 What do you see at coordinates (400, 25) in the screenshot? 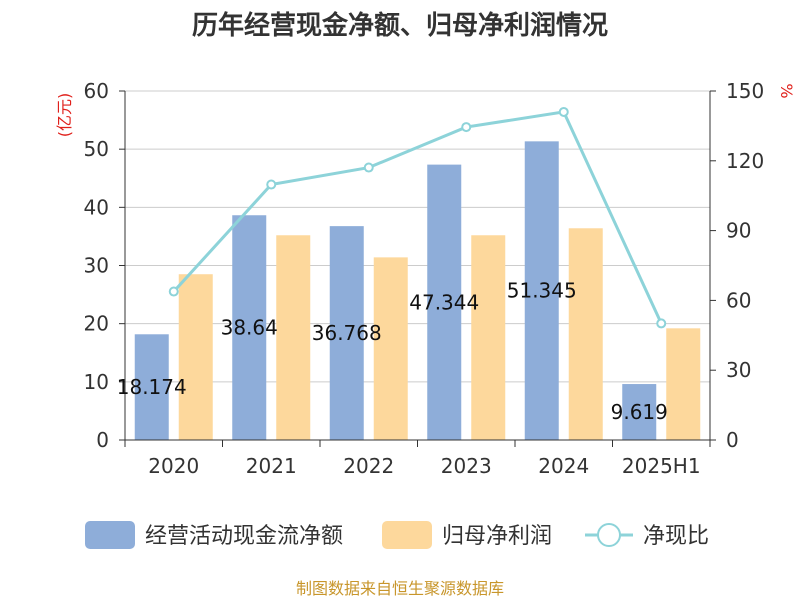
I see `chart-title: 历年经营现金净额、归母净利润情况` at bounding box center [400, 25].